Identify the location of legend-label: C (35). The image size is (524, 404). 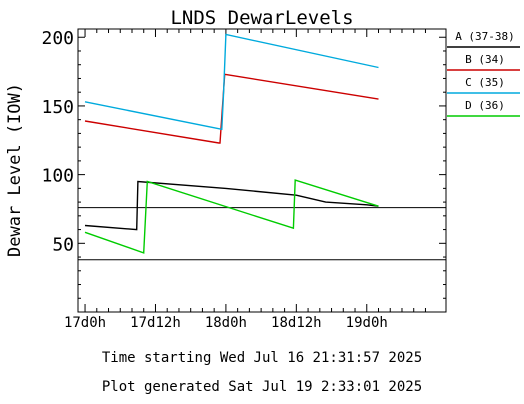
(485, 82).